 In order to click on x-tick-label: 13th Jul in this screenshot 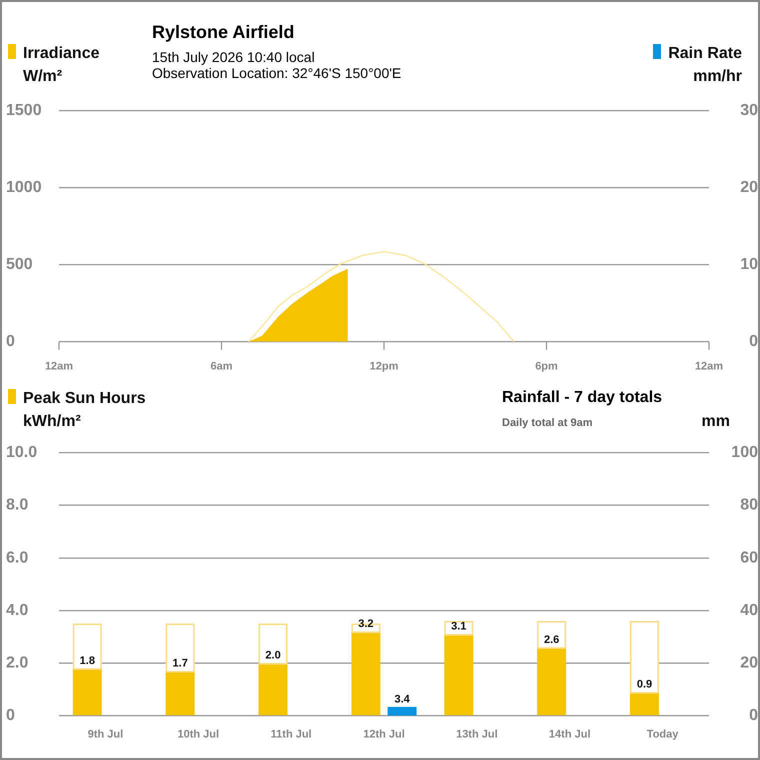, I will do `click(477, 734)`.